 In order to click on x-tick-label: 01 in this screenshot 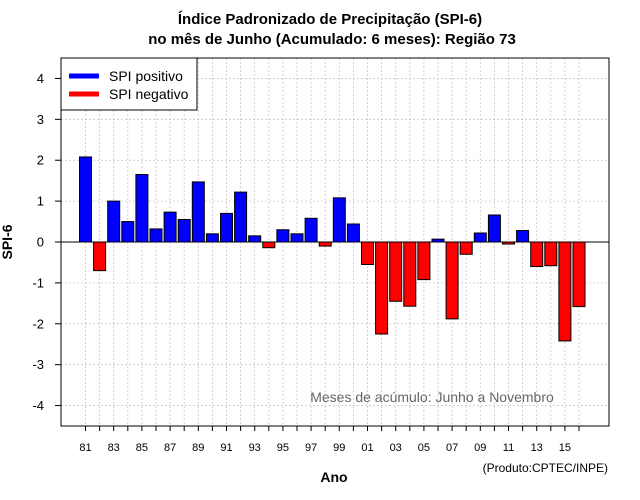, I will do `click(367, 448)`.